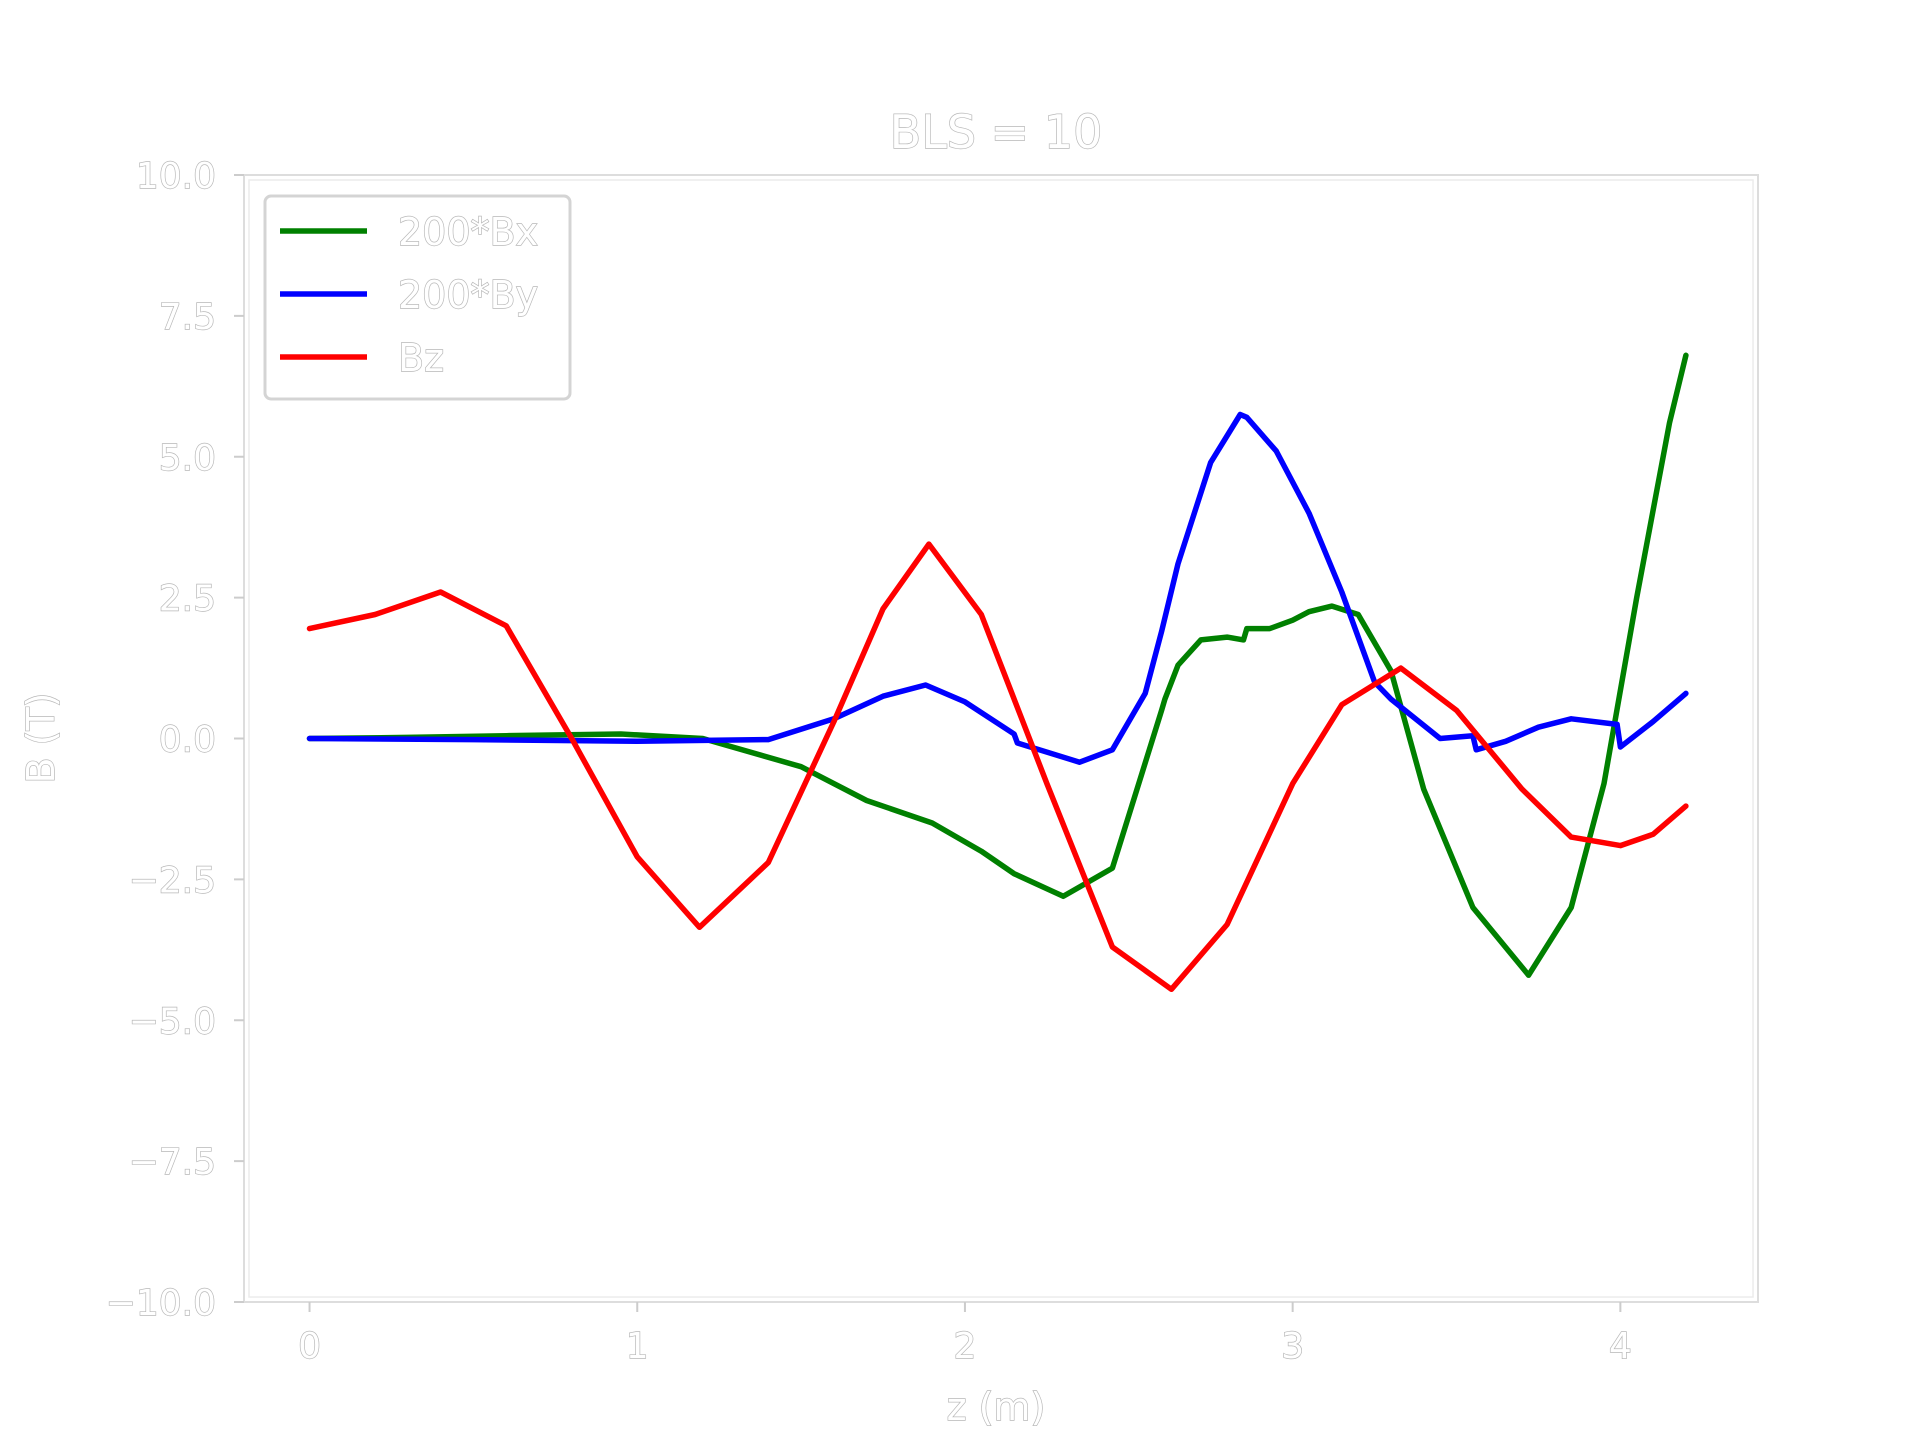  What do you see at coordinates (309, 1346) in the screenshot?
I see `x-tick-label: 0` at bounding box center [309, 1346].